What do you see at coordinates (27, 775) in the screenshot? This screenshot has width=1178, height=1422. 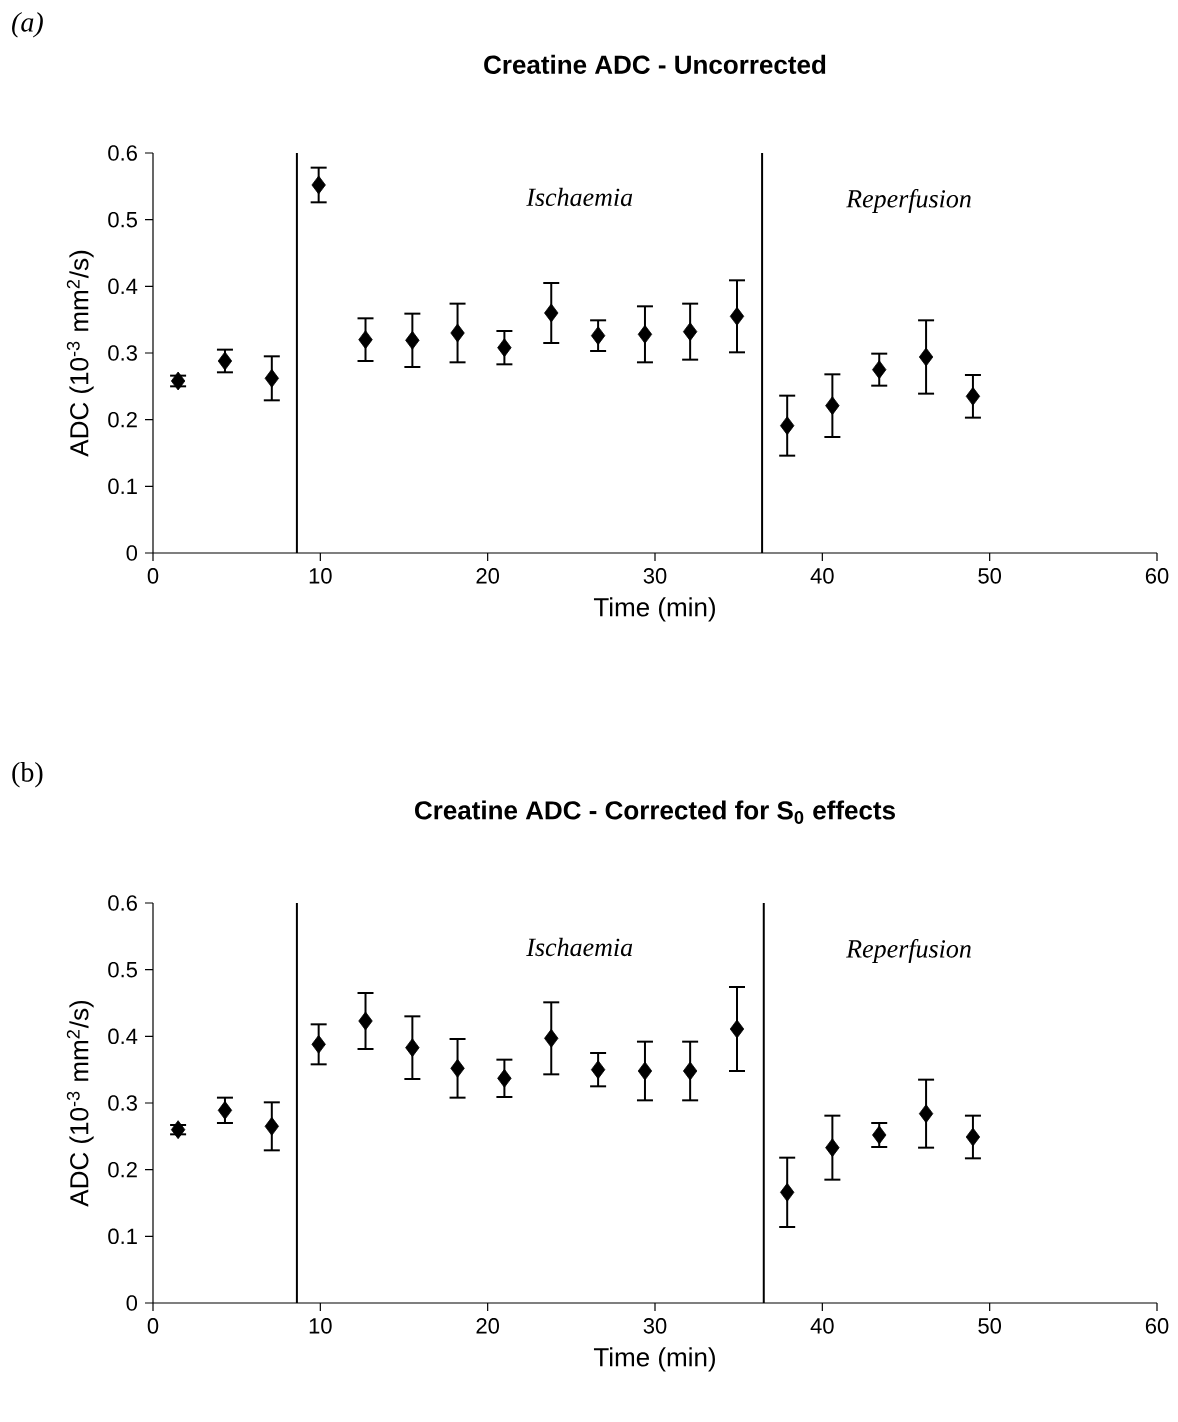 I see `text: (b)` at bounding box center [27, 775].